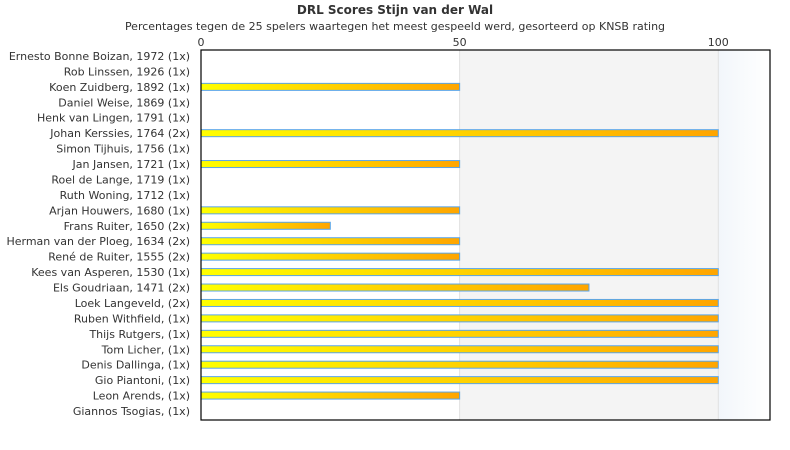 This screenshot has width=790, height=450. I want to click on category-label: Henk van Lingen, 1791 (1x), so click(113, 118).